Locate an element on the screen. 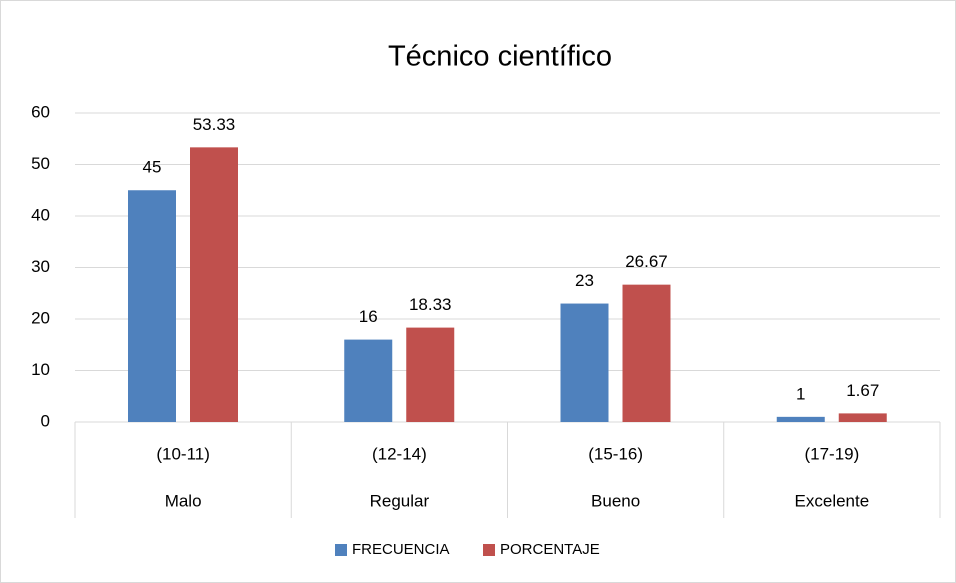 This screenshot has width=956, height=583. y-tick-label: 30 is located at coordinates (40, 266).